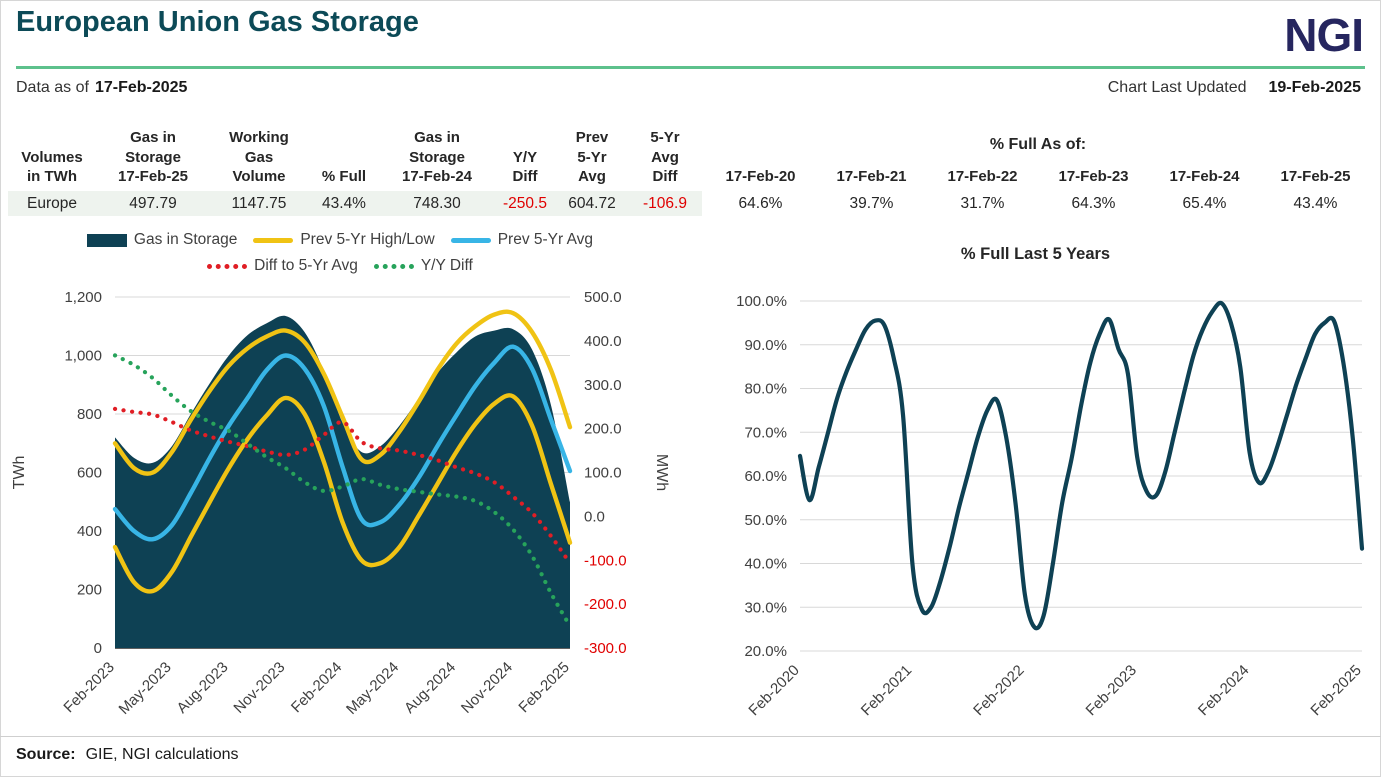 The height and width of the screenshot is (777, 1381). What do you see at coordinates (765, 607) in the screenshot?
I see `svg-text: 30.0%` at bounding box center [765, 607].